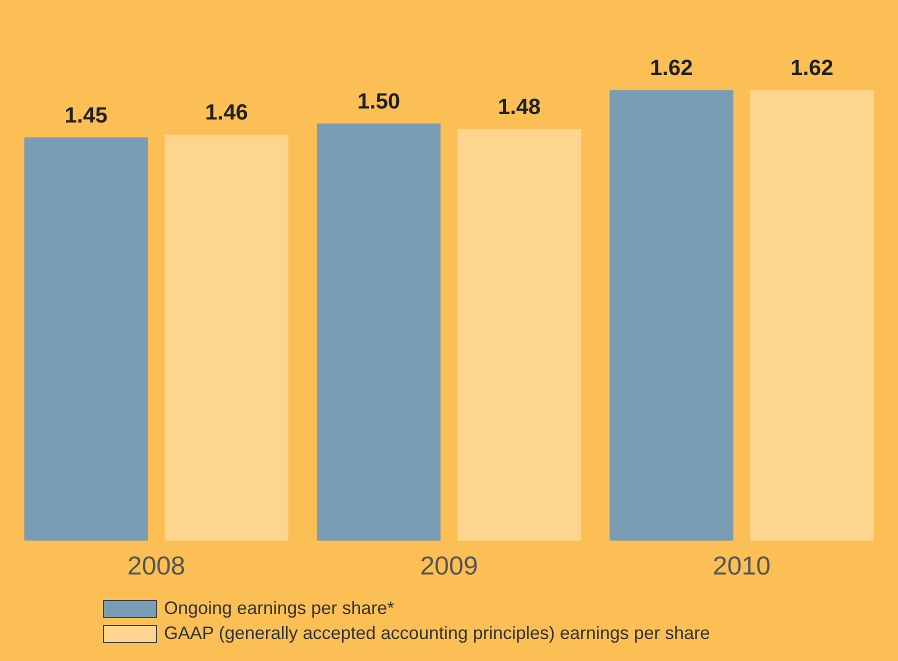  I want to click on x-tick-label: 2009, so click(449, 565).